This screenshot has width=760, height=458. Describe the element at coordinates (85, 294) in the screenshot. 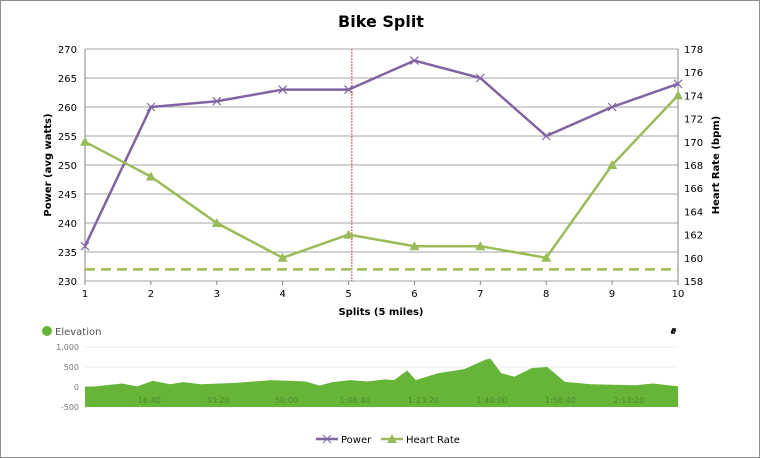

I see `x-tick-label: 1` at that location.